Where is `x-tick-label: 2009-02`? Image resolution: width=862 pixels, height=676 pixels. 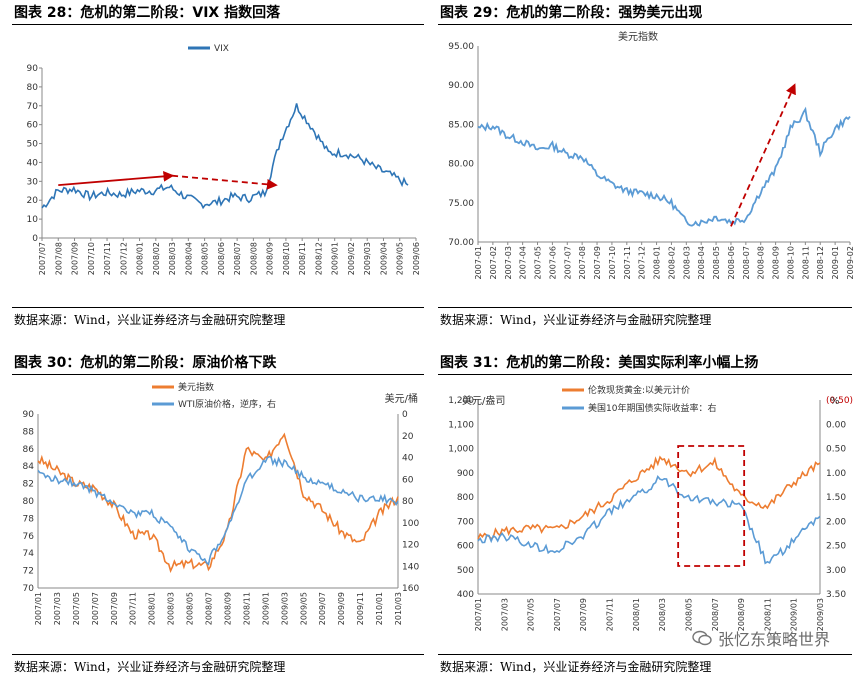 x-tick-label: 2009-02 is located at coordinates (850, 262).